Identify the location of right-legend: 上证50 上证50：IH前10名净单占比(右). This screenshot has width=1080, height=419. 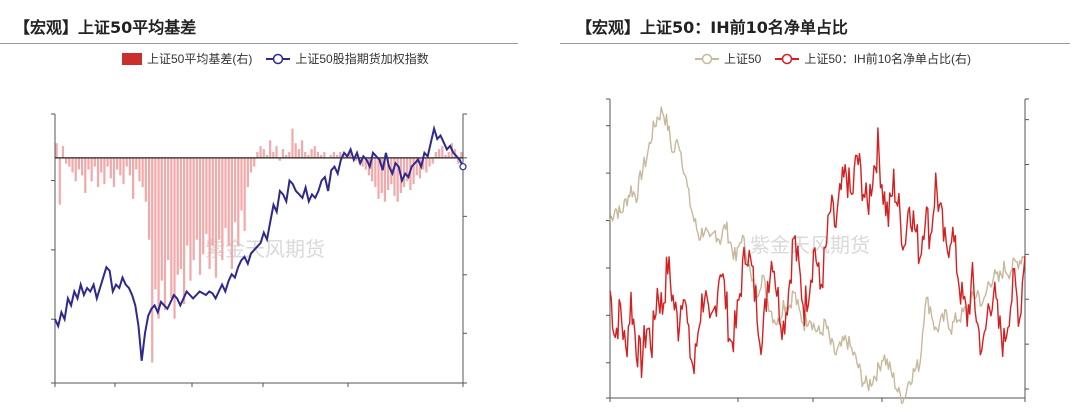
(833, 58).